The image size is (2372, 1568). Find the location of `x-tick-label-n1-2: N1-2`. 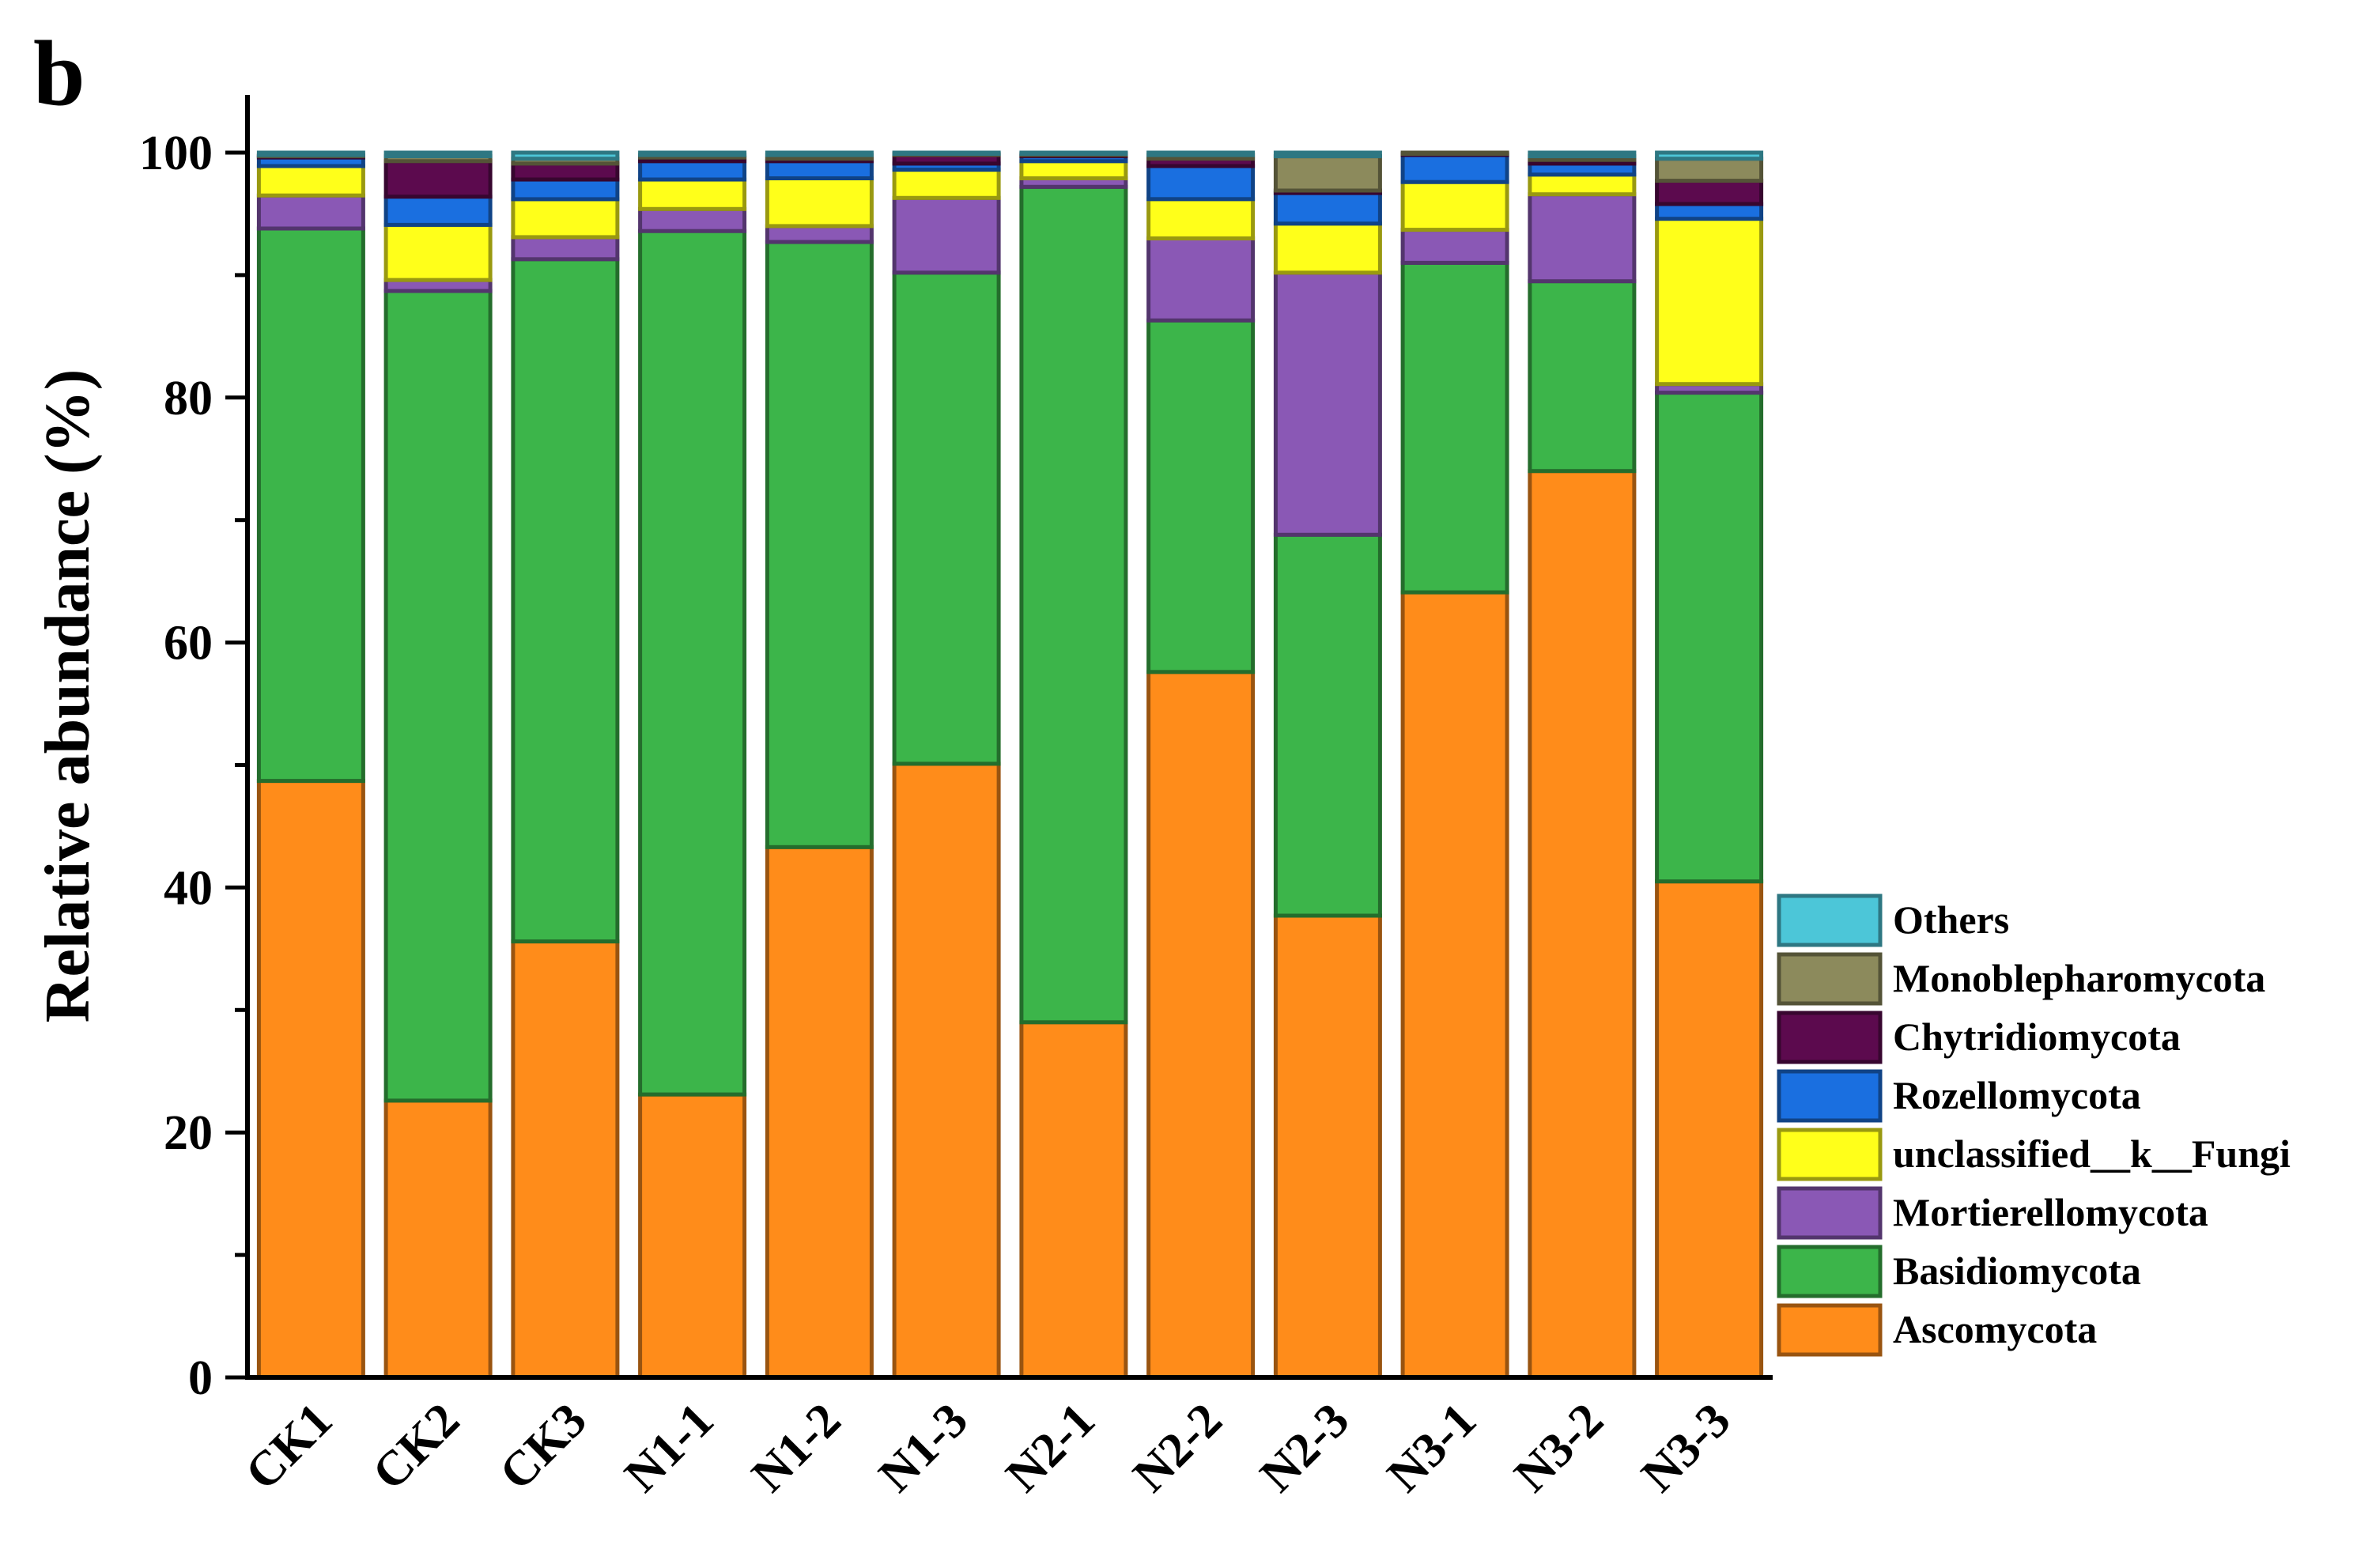

x-tick-label-n1-2: N1-2 is located at coordinates (796, 1447).